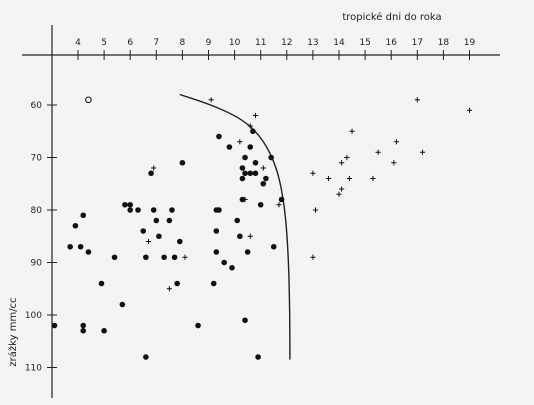 The image size is (534, 405). Describe the element at coordinates (33, 369) in the screenshot. I see `y-tick-label: 110` at that location.